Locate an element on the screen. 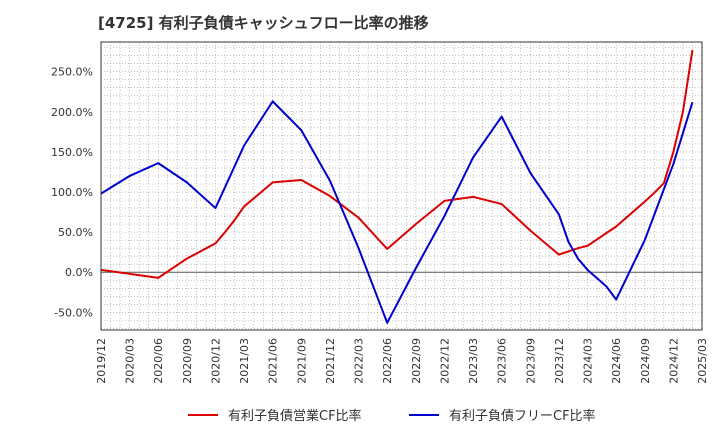 The height and width of the screenshot is (440, 720). x-tick-label: 2021/06 is located at coordinates (273, 361).